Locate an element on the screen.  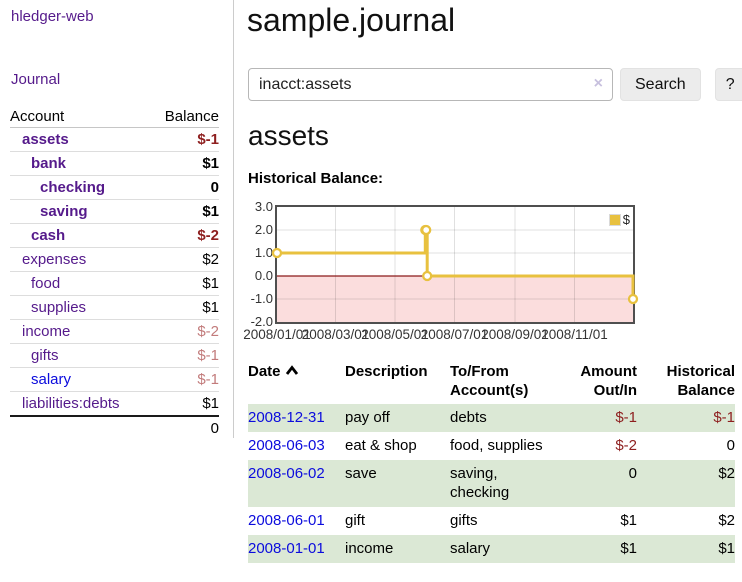
app-title-link: hledger-web is located at coordinates (52, 16).